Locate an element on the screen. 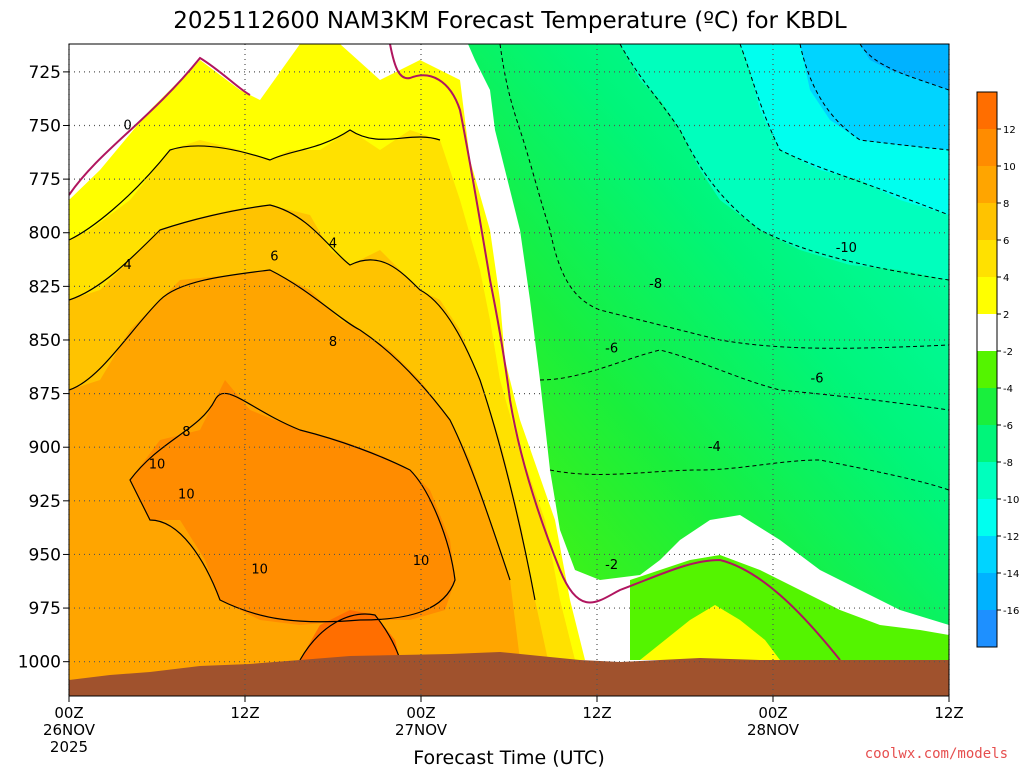 The width and height of the screenshot is (1024, 768). y-tick-label: 875 is located at coordinates (45, 395).